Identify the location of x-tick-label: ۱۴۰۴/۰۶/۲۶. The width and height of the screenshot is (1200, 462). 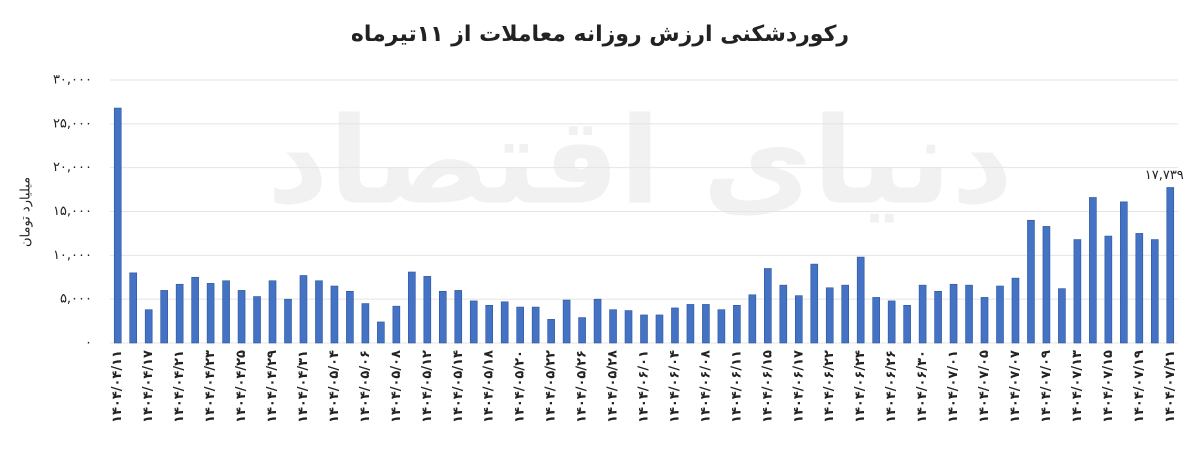
(891, 386).